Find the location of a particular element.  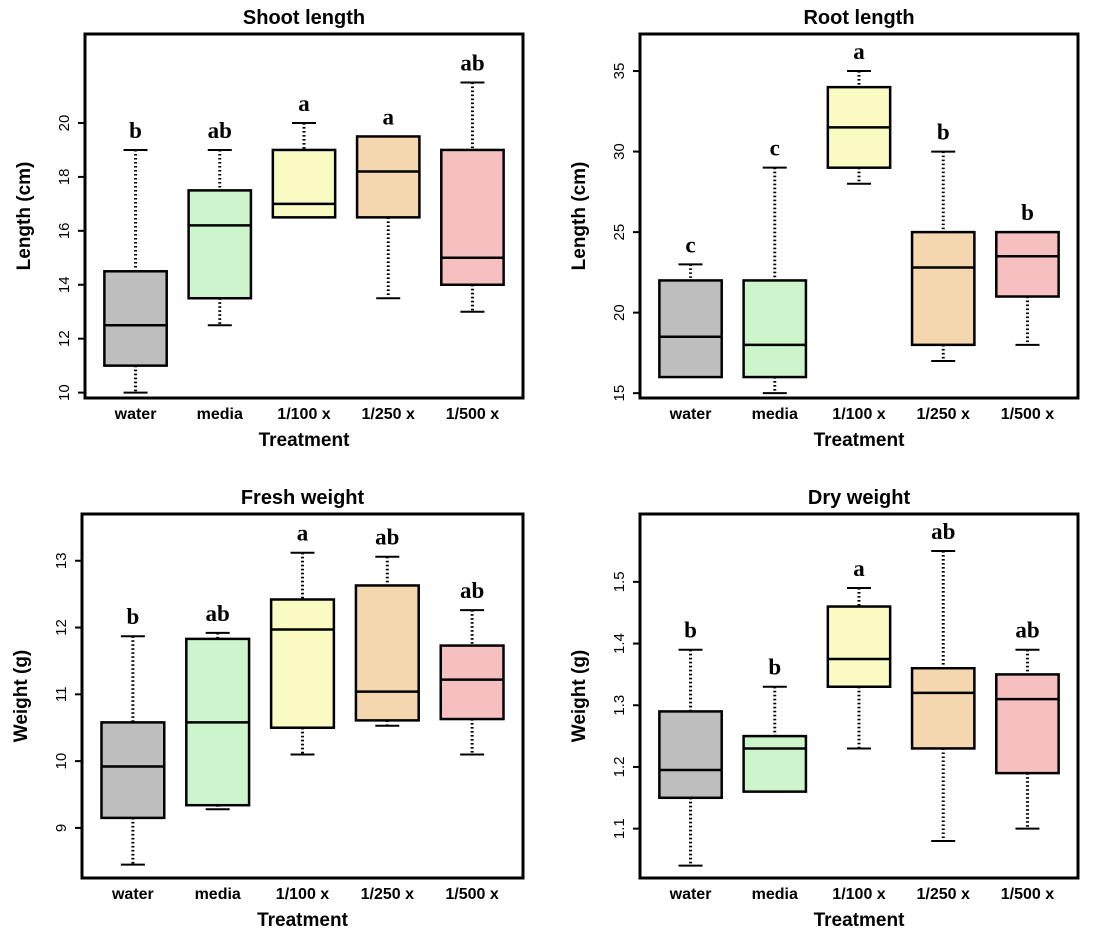

box-1-250-x: ab is located at coordinates (387, 626).